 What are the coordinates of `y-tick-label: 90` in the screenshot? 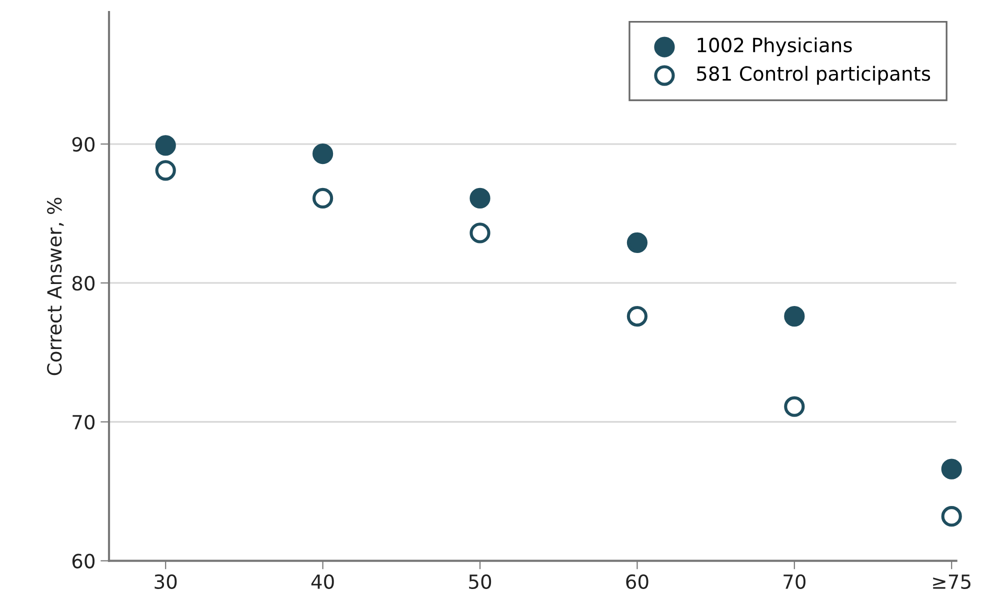 It's located at (83, 144).